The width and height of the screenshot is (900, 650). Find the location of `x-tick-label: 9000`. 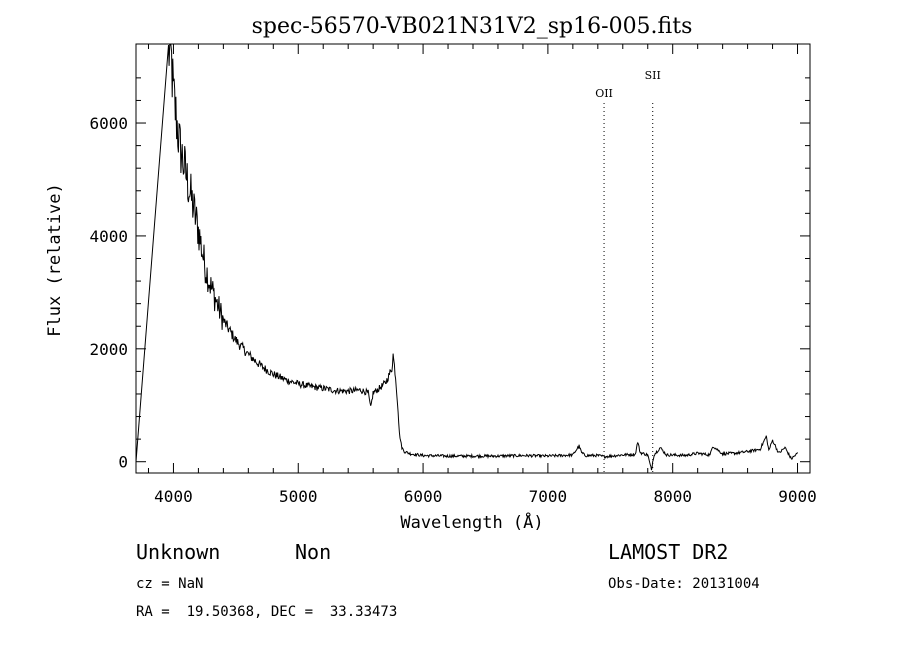

x-tick-label: 9000 is located at coordinates (797, 496).